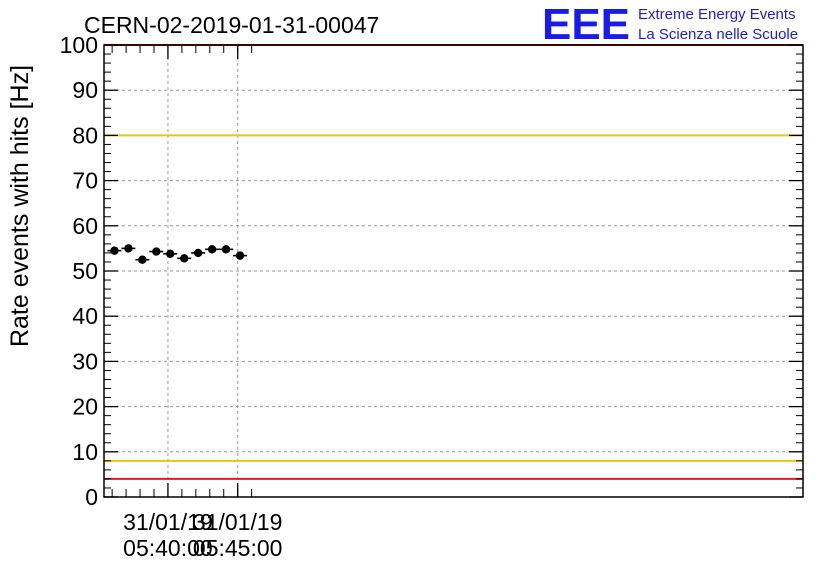 This screenshot has height=572, width=836. What do you see at coordinates (718, 34) in the screenshot?
I see `logo-subtitle-line2: La Scienza nelle Scuole` at bounding box center [718, 34].